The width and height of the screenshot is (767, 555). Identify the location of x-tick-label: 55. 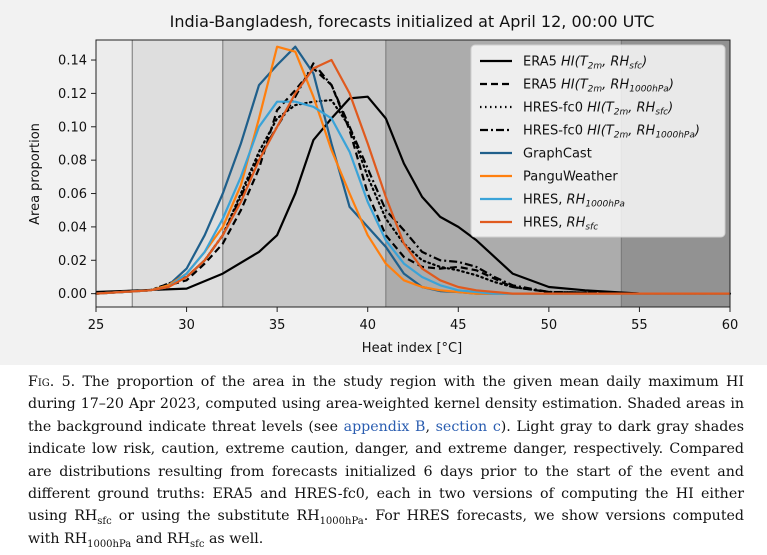
(639, 325).